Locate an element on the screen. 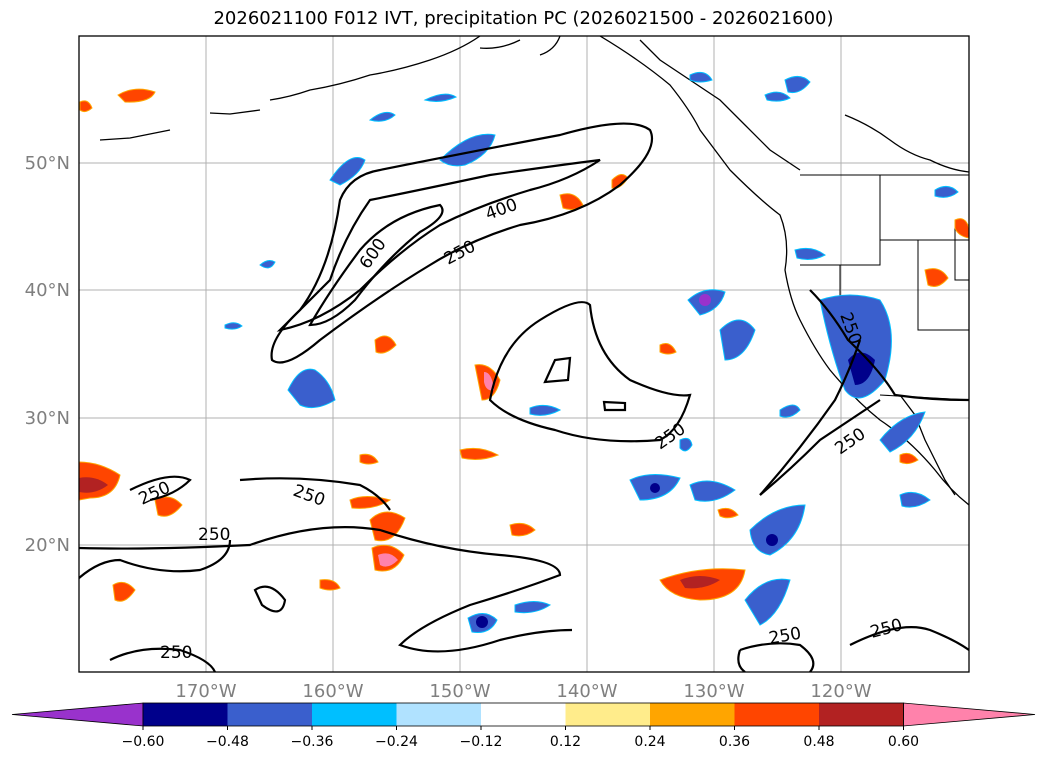 Image resolution: width=1047 pixels, height=765 pixels. lat-label: 20°N is located at coordinates (47, 545).